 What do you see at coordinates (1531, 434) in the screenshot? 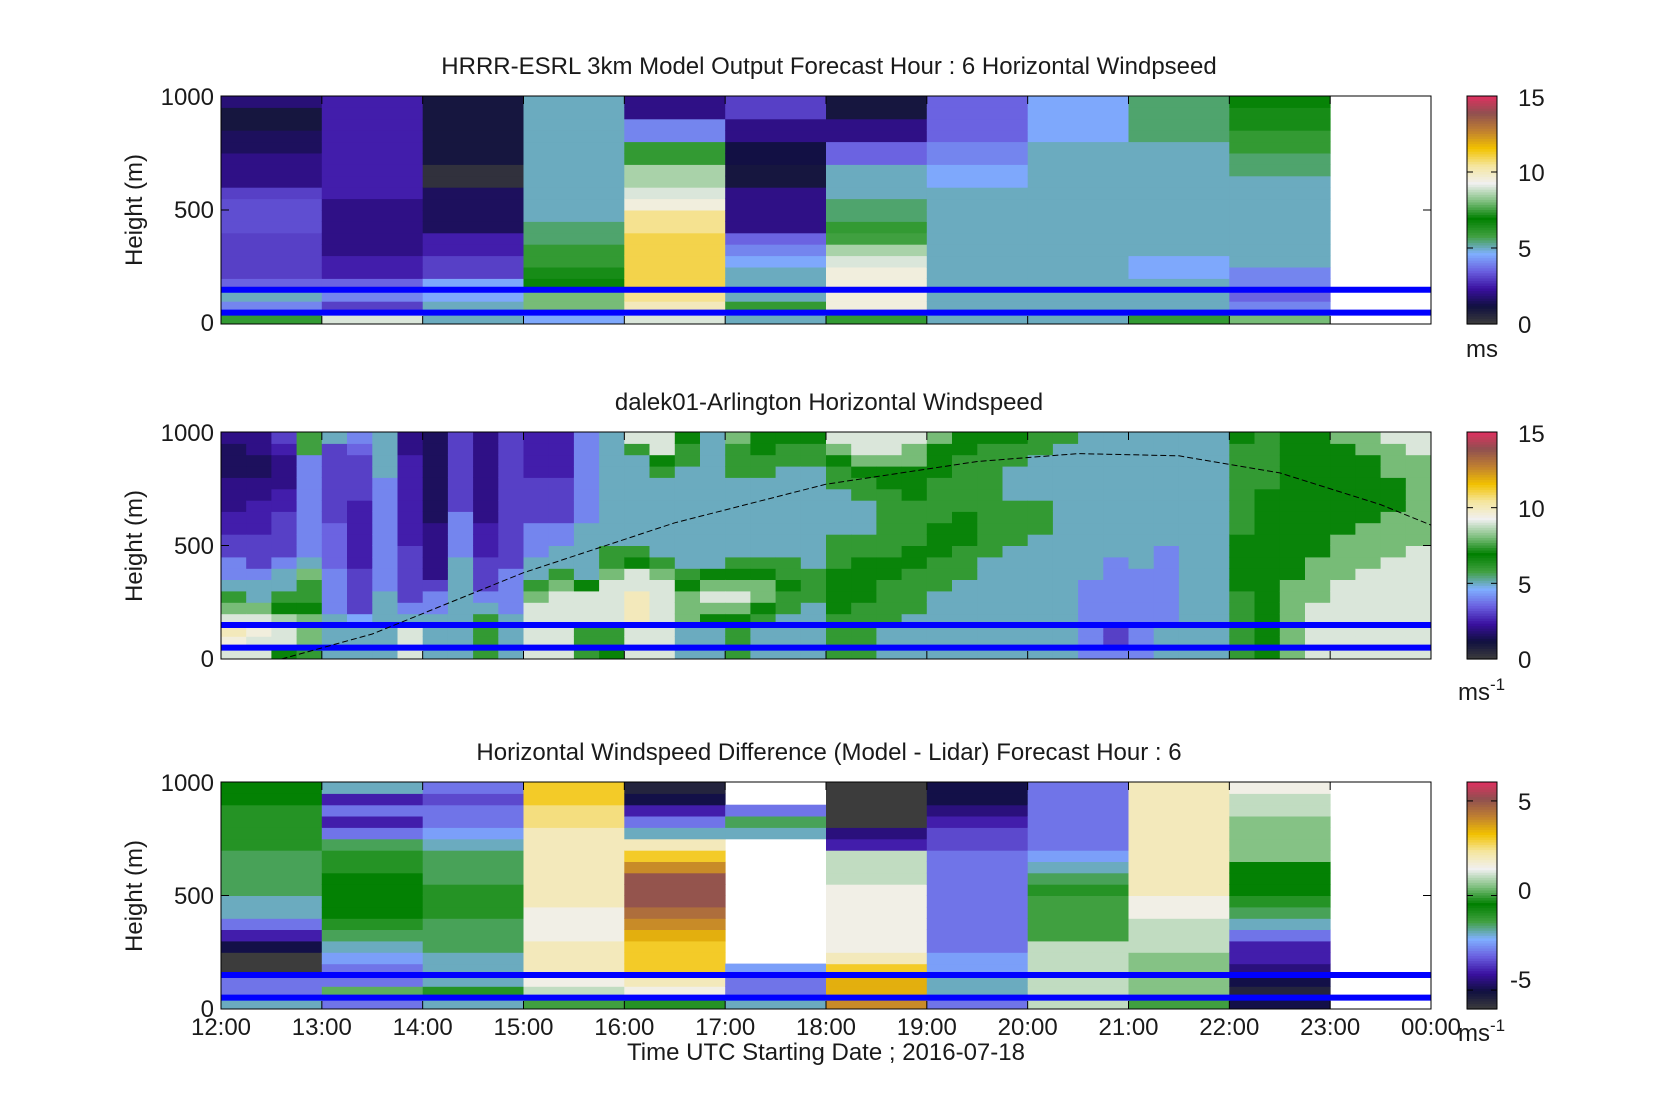
I see `lidar-cbar-tick-15: 15` at bounding box center [1531, 434].